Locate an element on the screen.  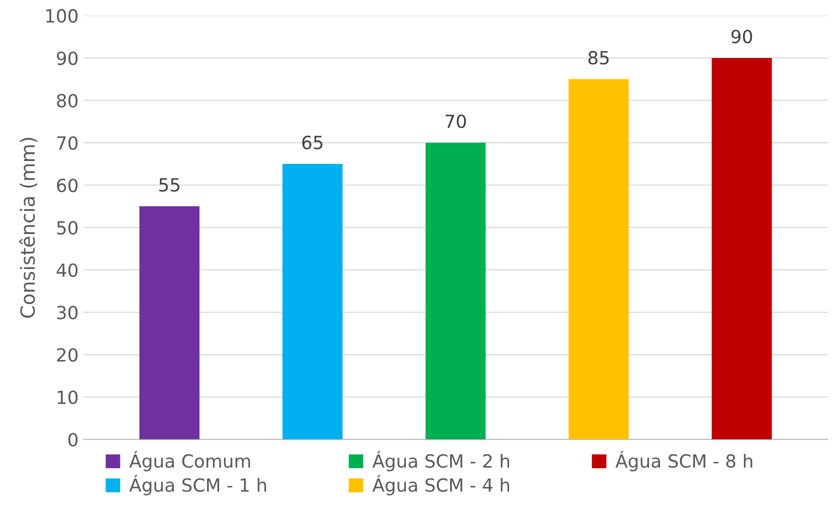
legend-label: Água SCM - 2 h is located at coordinates (441, 461).